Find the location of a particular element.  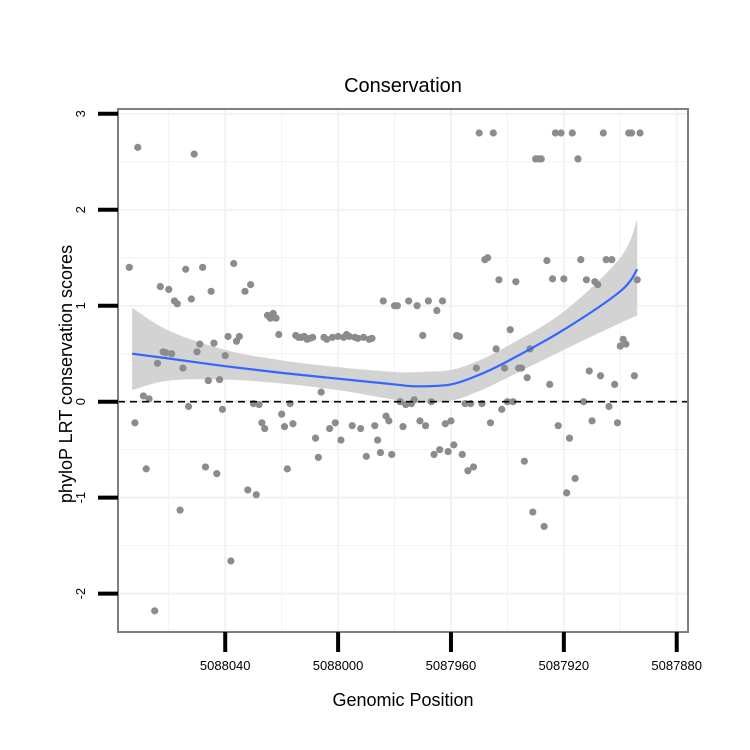

y-axis-tick-label: -2 is located at coordinates (80, 594).